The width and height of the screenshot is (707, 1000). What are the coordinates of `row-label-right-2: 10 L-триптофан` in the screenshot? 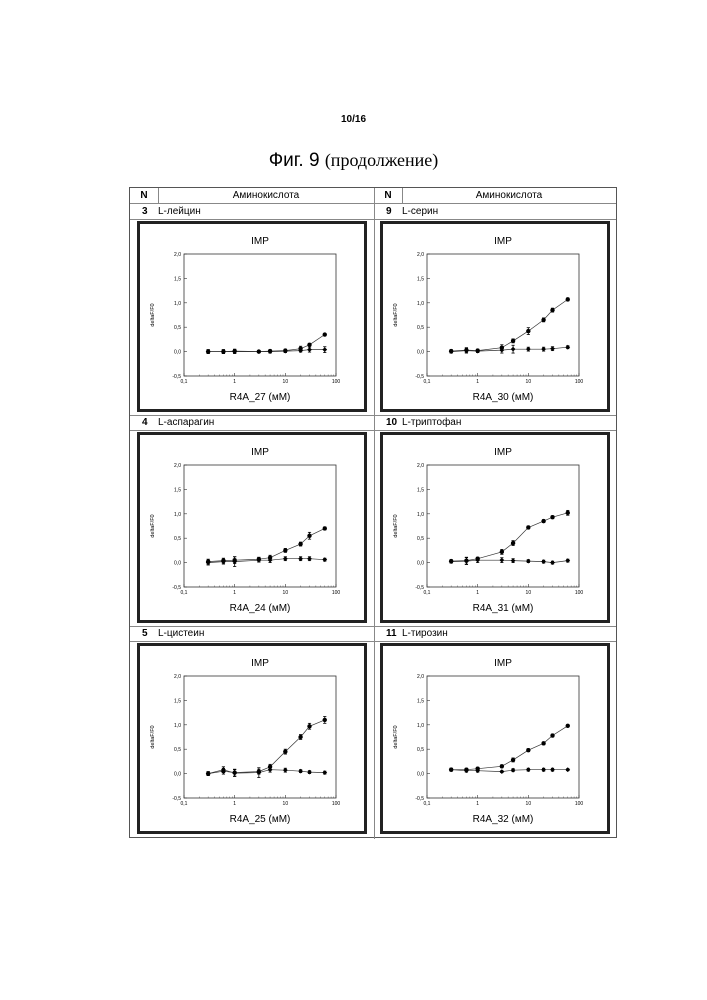 It's located at (423, 422).